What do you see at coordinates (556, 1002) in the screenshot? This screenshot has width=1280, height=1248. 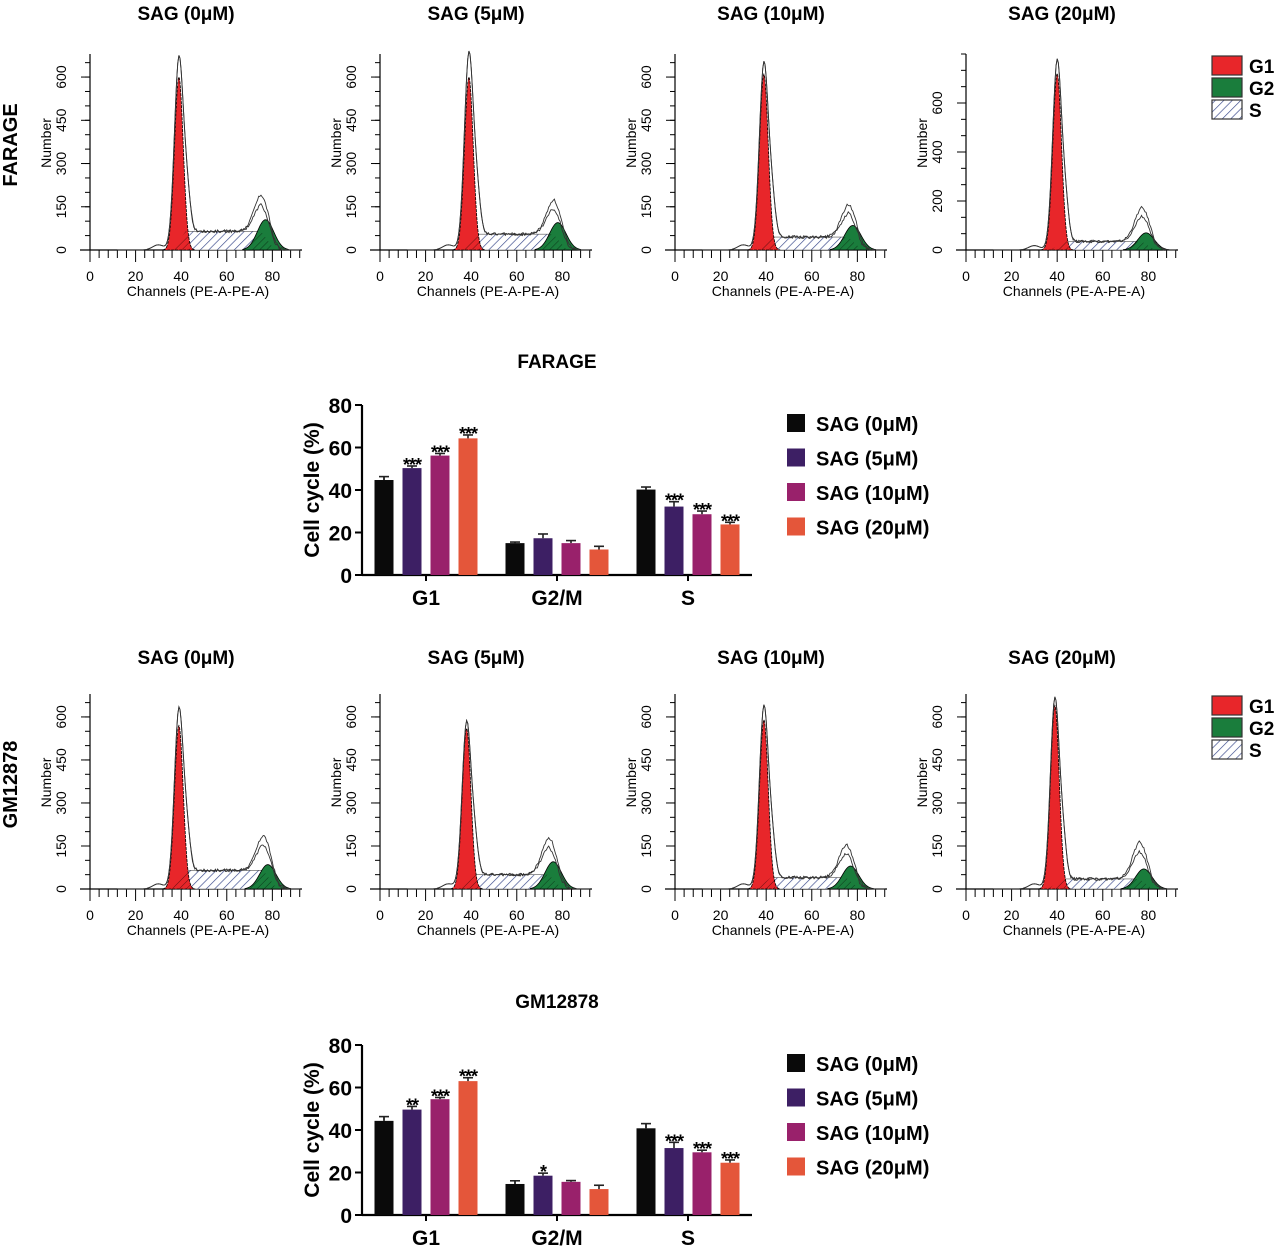 I see `chart-title: GM12878` at bounding box center [556, 1002].